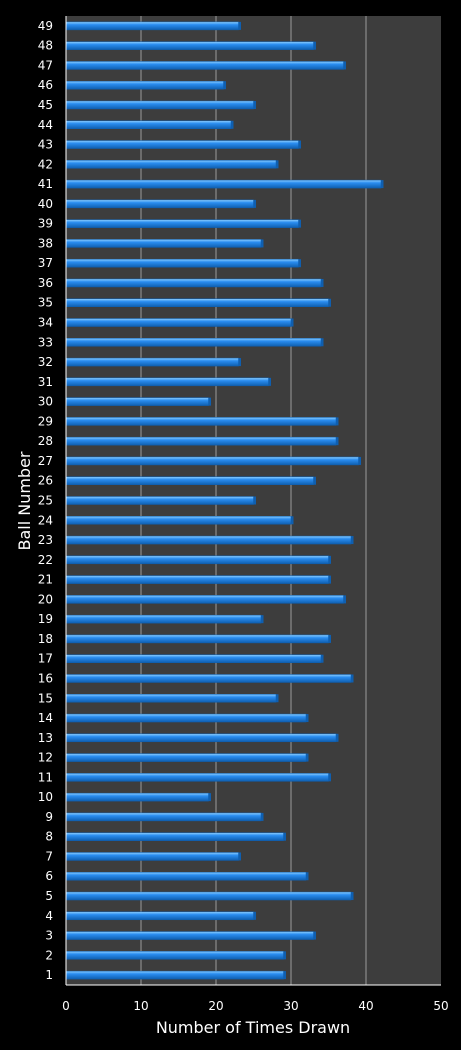 Image resolution: width=461 pixels, height=1050 pixels. Describe the element at coordinates (49, 817) in the screenshot. I see `y-tick-label: 9` at that location.